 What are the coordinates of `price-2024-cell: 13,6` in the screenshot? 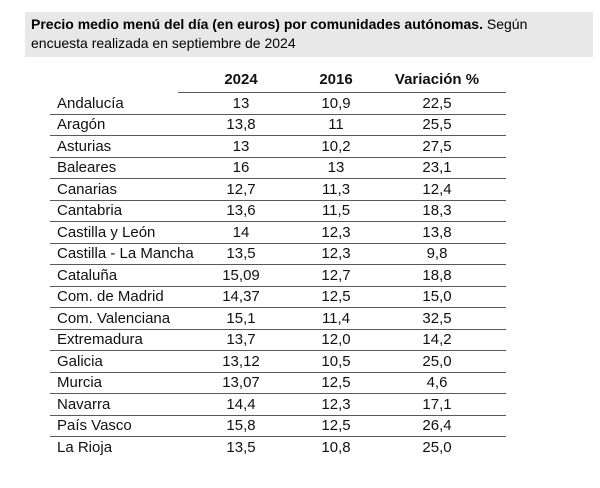 It's located at (241, 211).